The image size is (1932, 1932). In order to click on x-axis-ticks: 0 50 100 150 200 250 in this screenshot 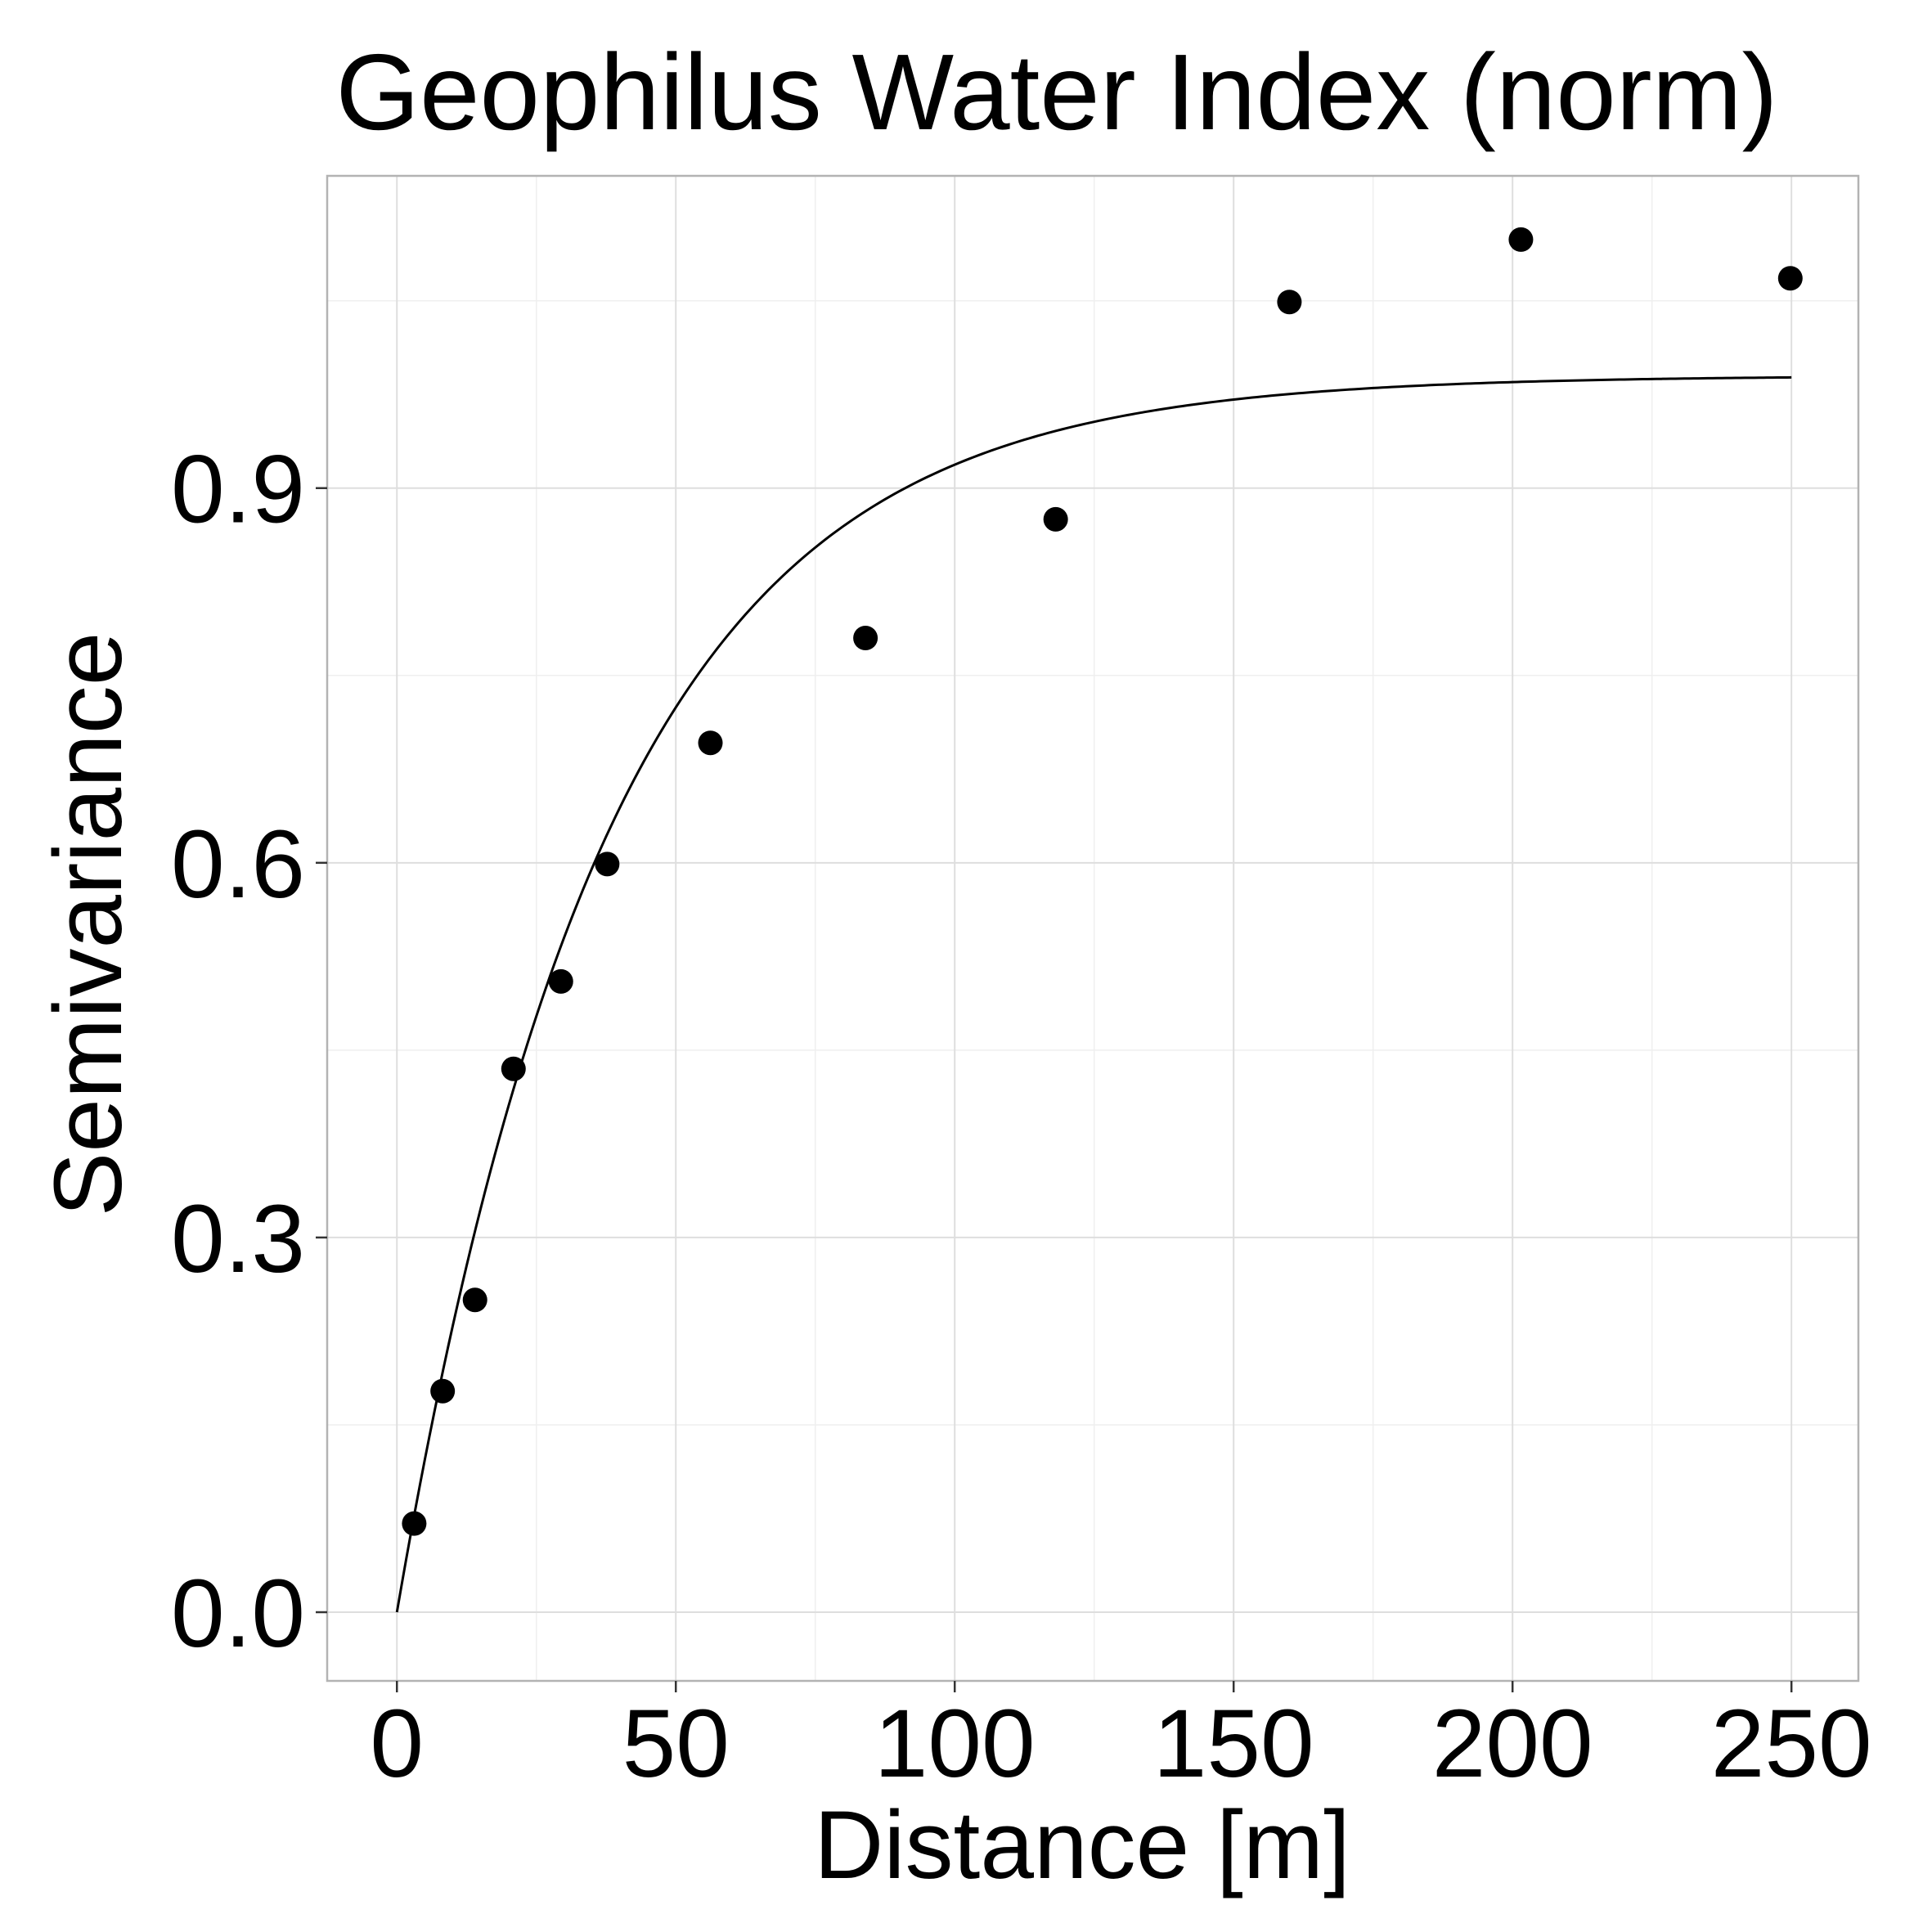, I will do `click(1121, 1740)`.